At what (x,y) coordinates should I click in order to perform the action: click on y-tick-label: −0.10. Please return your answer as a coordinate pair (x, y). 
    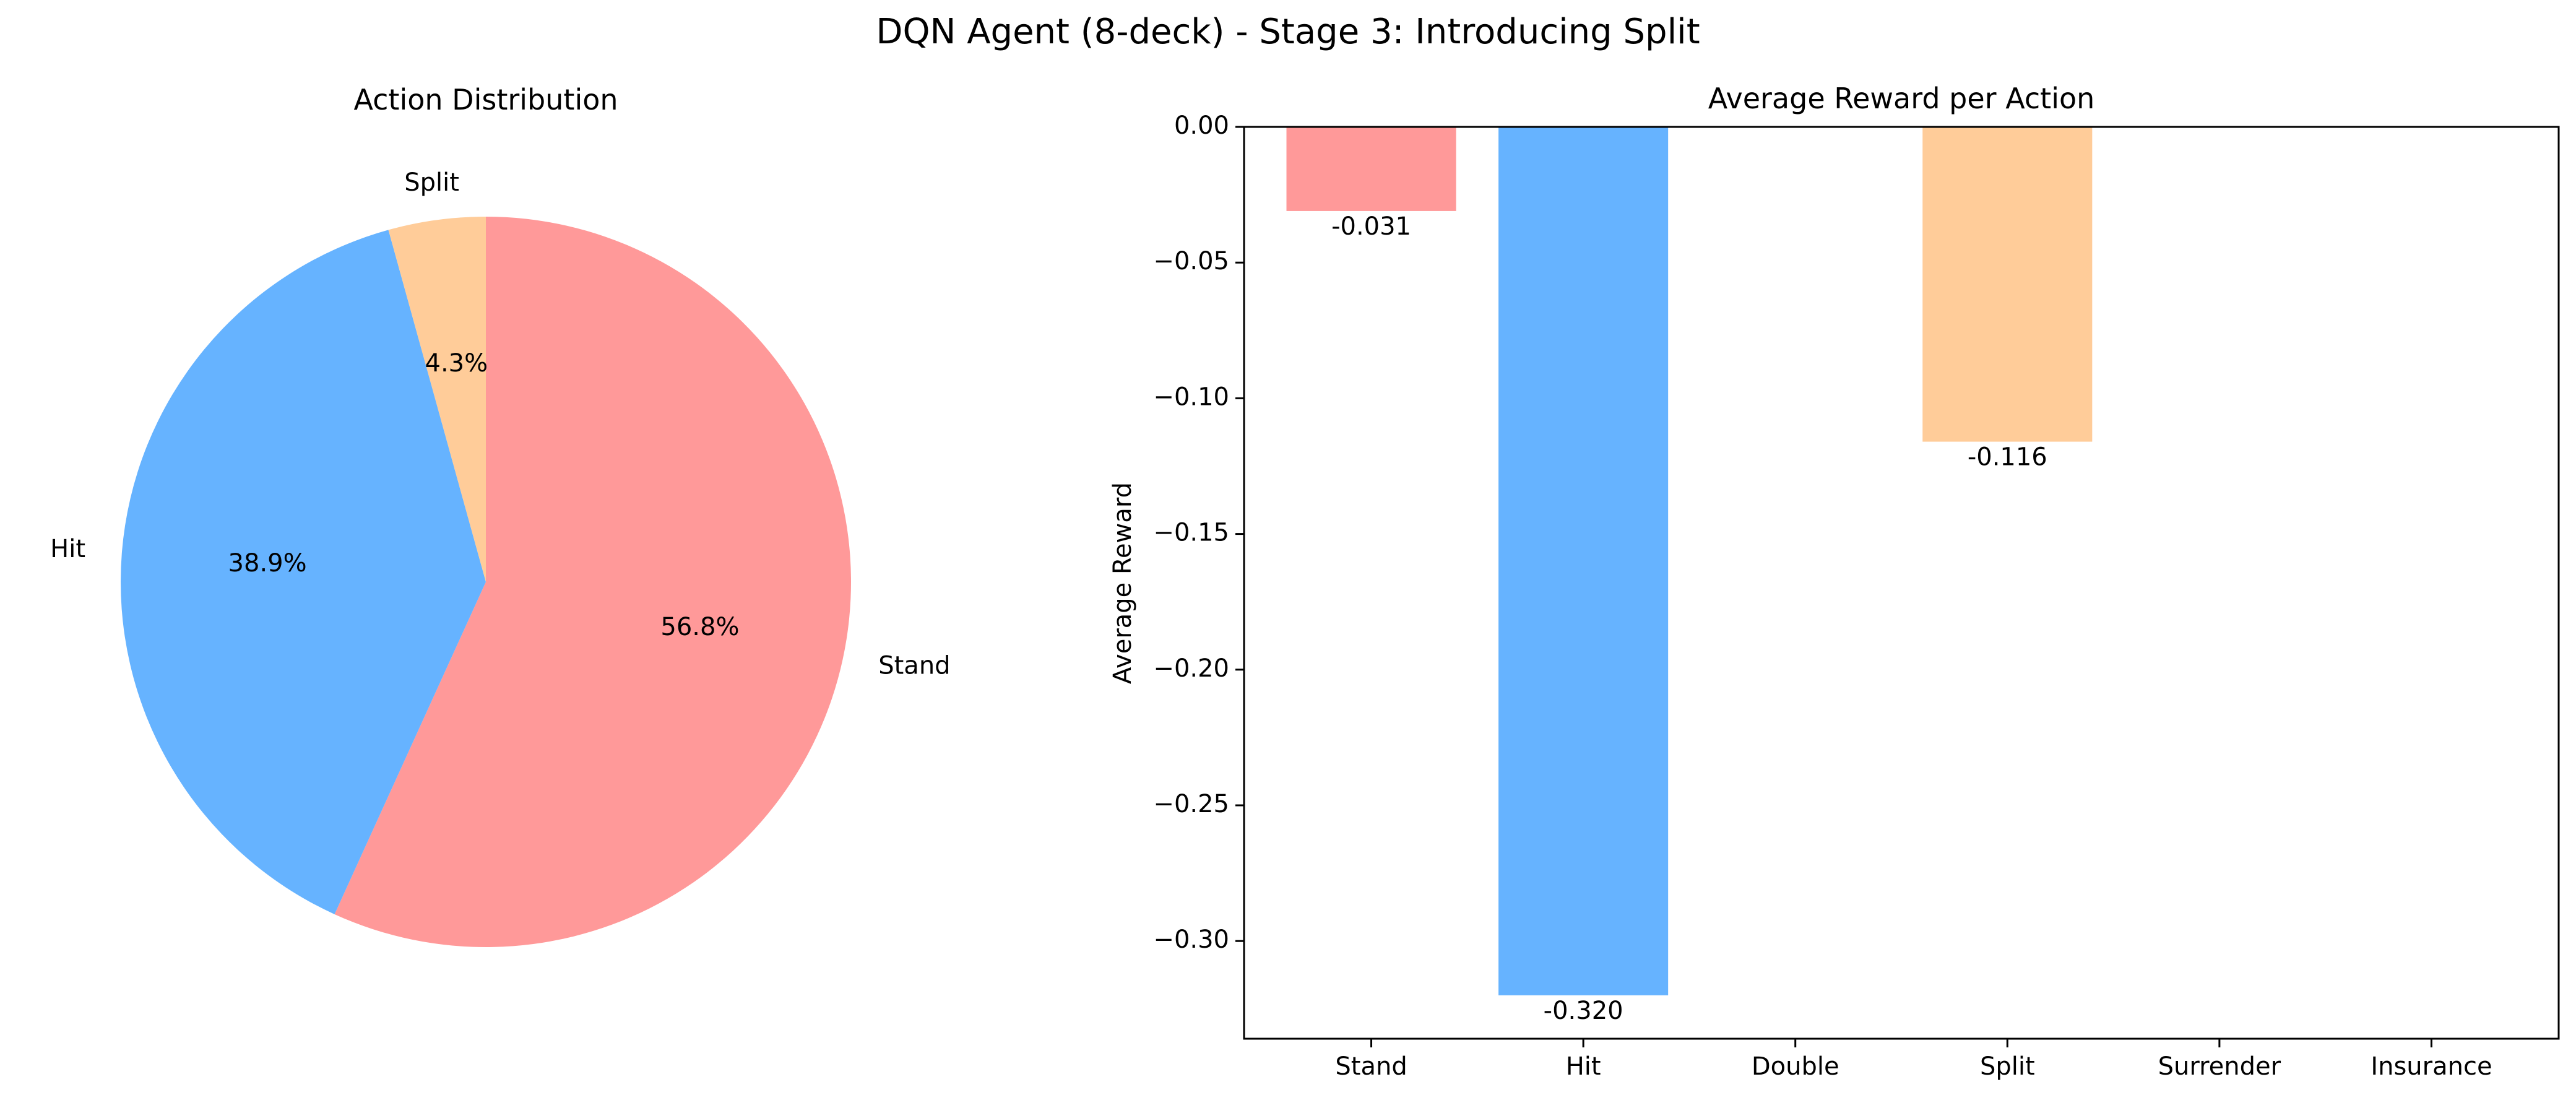
    Looking at the image, I should click on (1191, 397).